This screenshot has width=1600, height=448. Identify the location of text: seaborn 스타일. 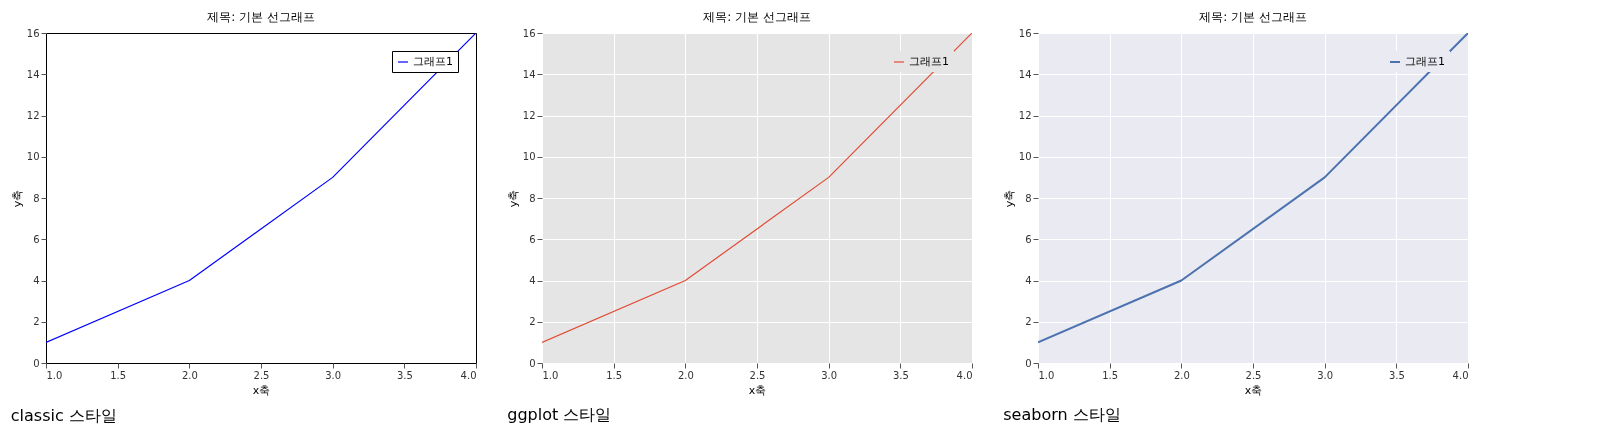
(1062, 414).